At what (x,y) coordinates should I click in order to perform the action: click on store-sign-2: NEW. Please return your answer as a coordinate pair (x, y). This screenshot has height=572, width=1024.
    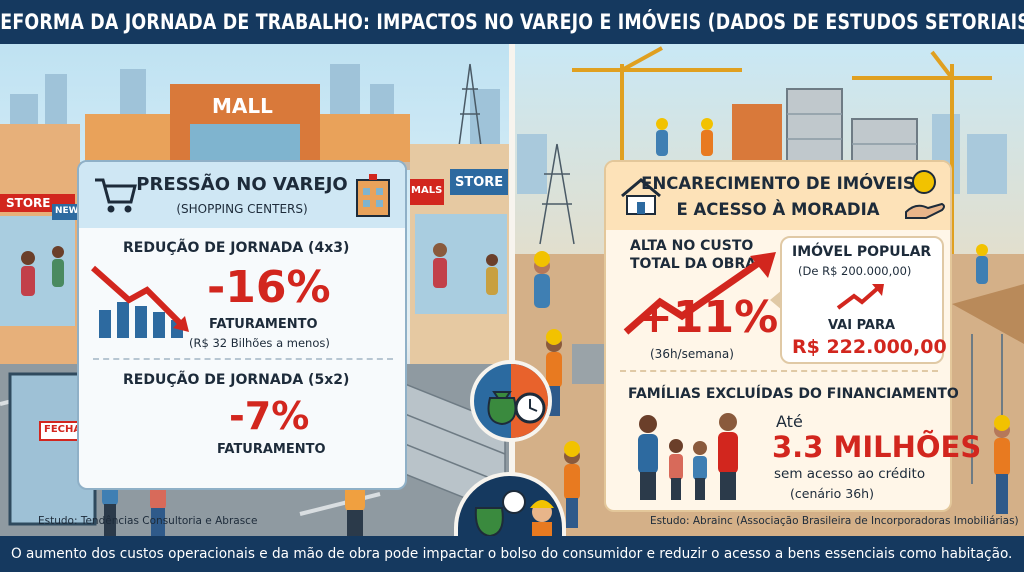
    Looking at the image, I should click on (67, 211).